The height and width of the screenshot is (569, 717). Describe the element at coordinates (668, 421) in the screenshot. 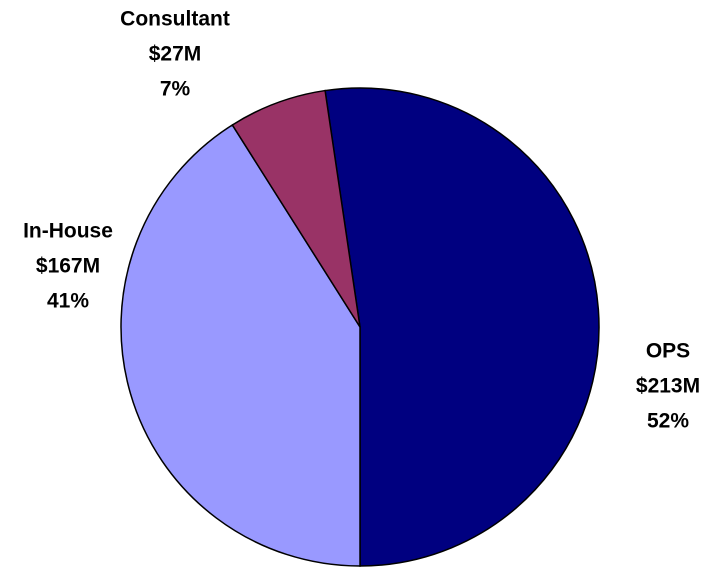

I see `slice-percent-label: 52%` at that location.